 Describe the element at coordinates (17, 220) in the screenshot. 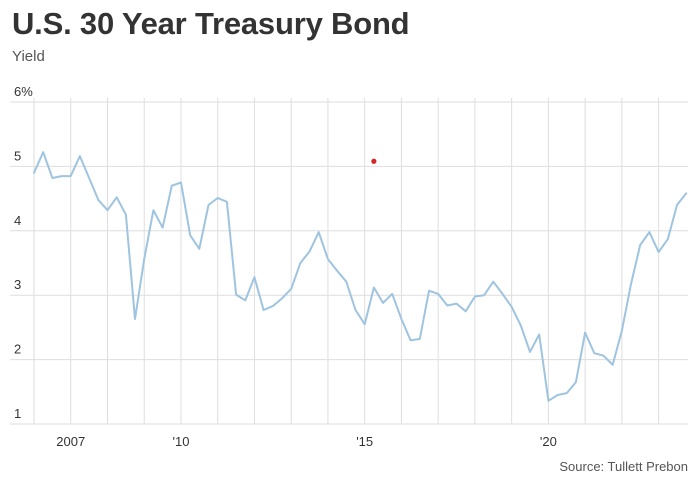

I see `y-tick-label: 4` at that location.